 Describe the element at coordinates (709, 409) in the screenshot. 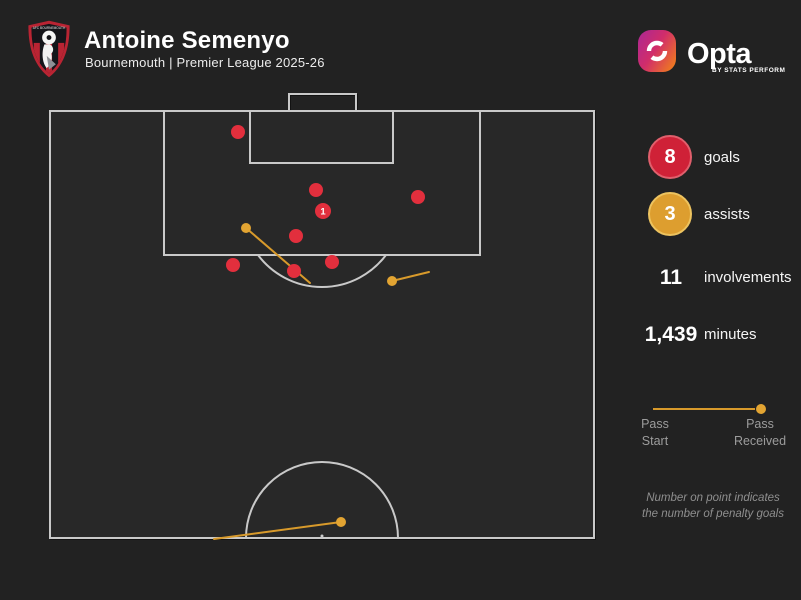

I see `legend-pass-graphic` at that location.